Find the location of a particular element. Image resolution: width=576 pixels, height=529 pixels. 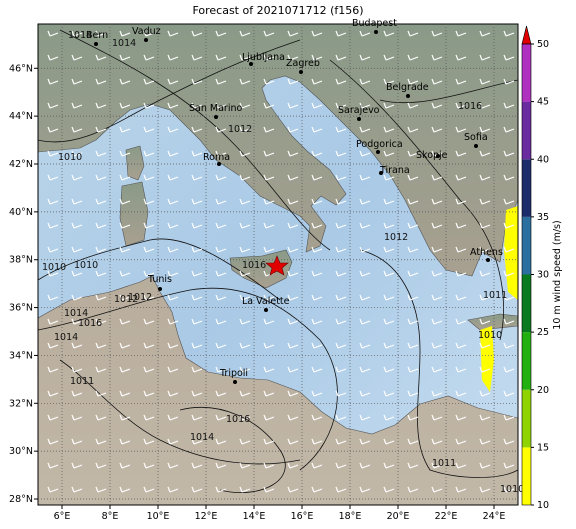

wind-patch is located at coordinates (511, 253).